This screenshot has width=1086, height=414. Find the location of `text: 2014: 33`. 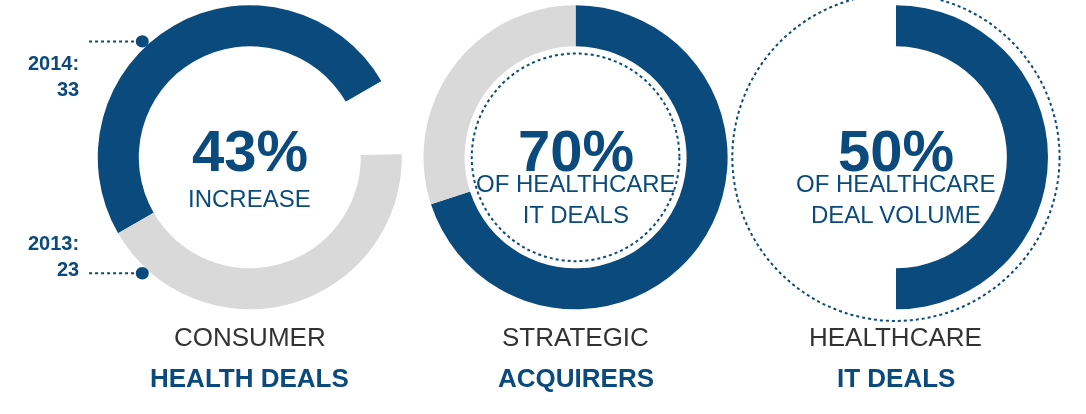

text: 2014: 33 is located at coordinates (54, 76).